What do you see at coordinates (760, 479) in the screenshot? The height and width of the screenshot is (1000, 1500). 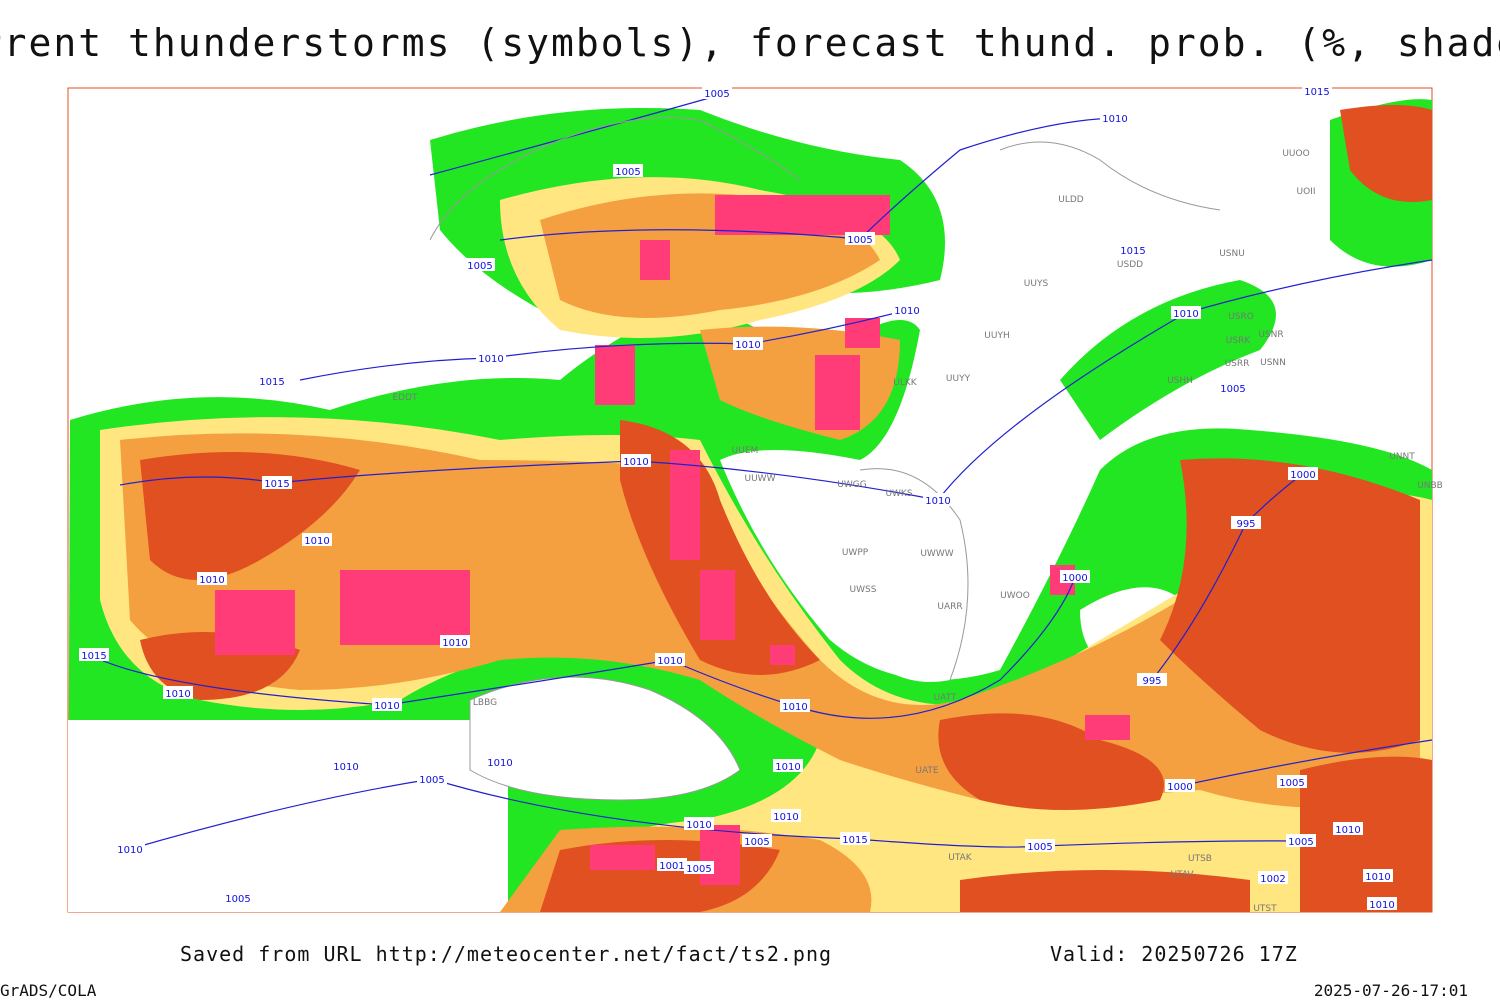 I see `station-label: UUWW` at bounding box center [760, 479].